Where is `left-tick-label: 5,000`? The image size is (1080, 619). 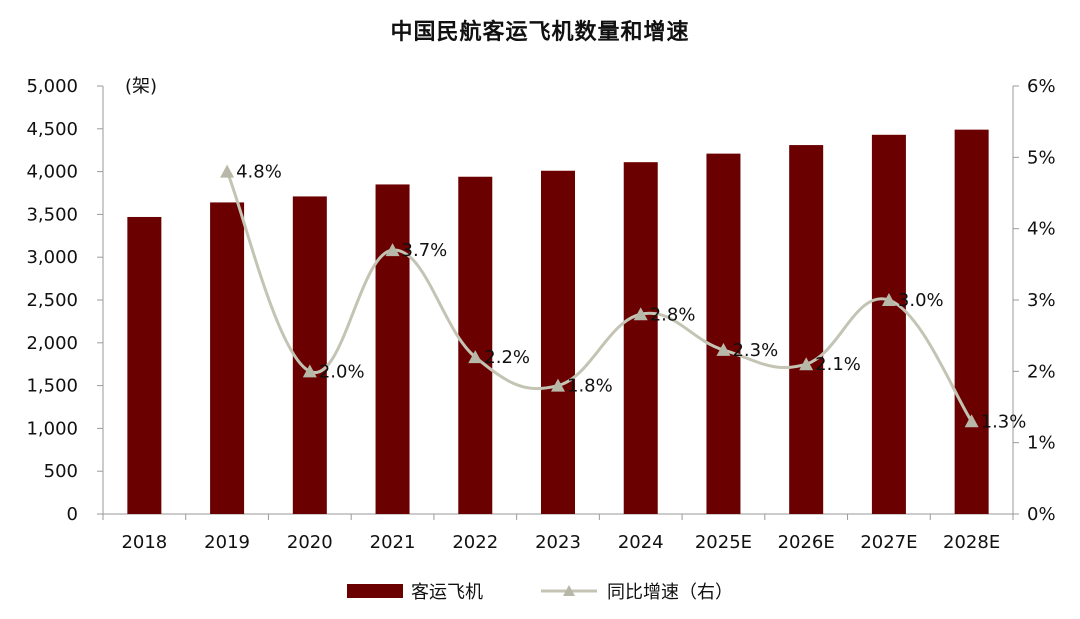
left-tick-label: 5,000 is located at coordinates (52, 86).